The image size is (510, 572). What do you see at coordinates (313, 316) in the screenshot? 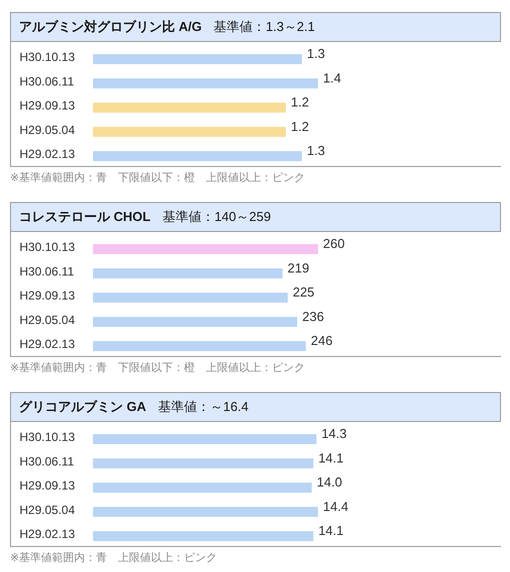
I see `data-label: 236` at bounding box center [313, 316].